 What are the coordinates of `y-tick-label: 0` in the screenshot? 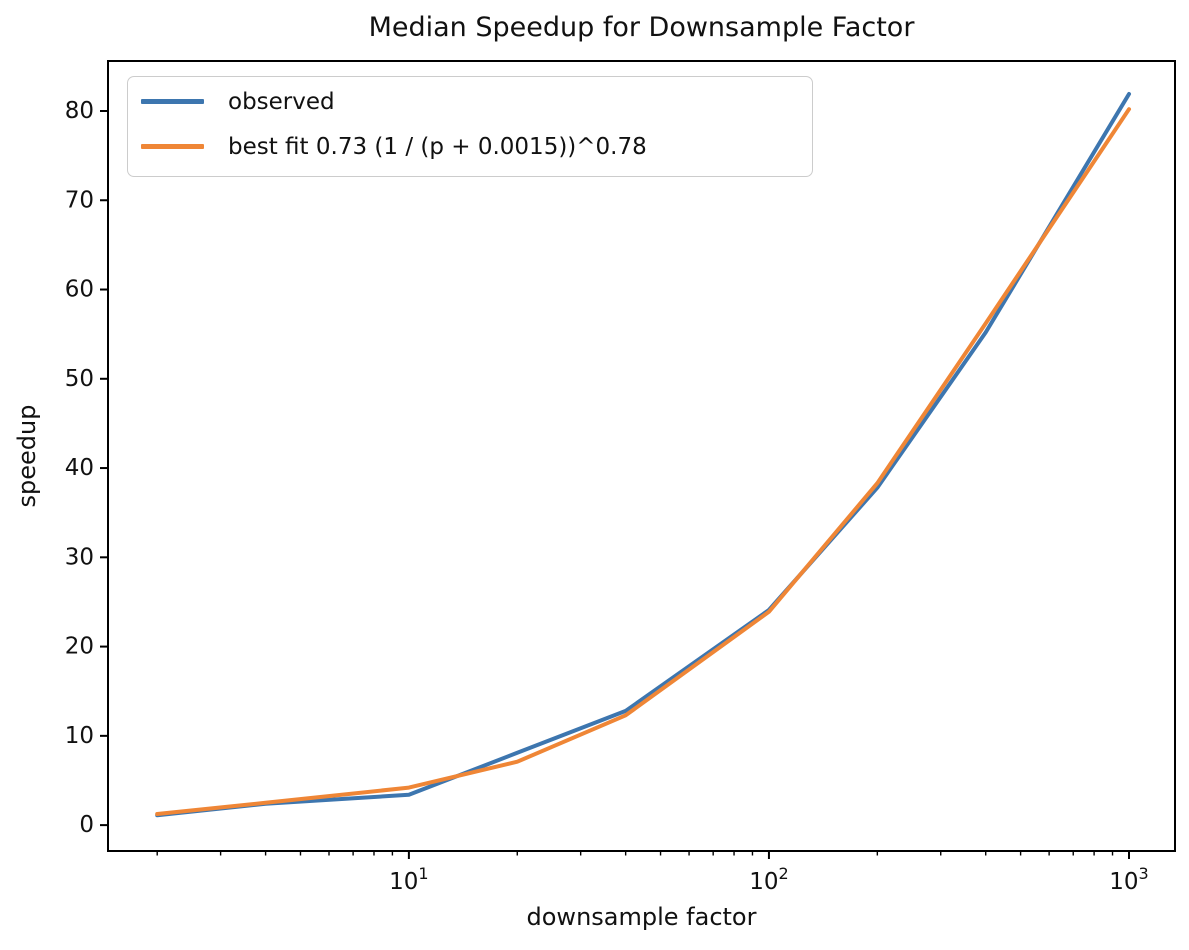 It's located at (86, 825).